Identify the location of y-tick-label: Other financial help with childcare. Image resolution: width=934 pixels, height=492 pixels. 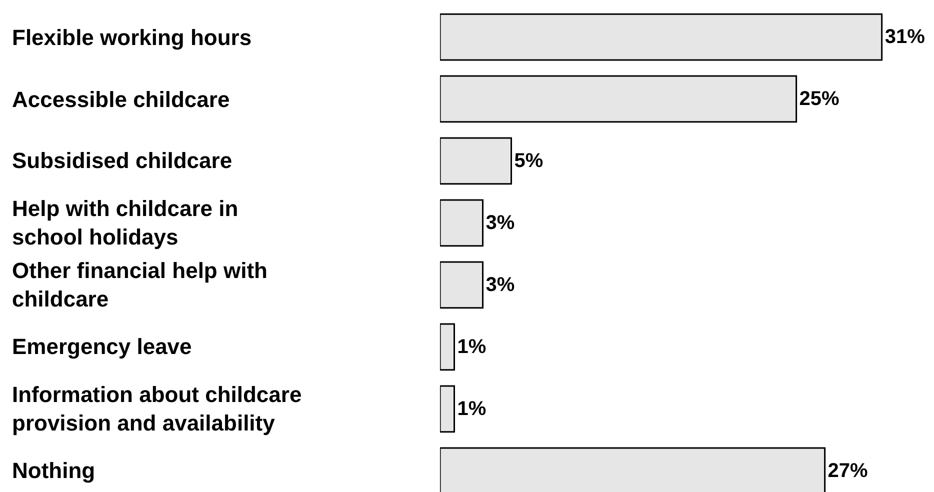
(140, 285).